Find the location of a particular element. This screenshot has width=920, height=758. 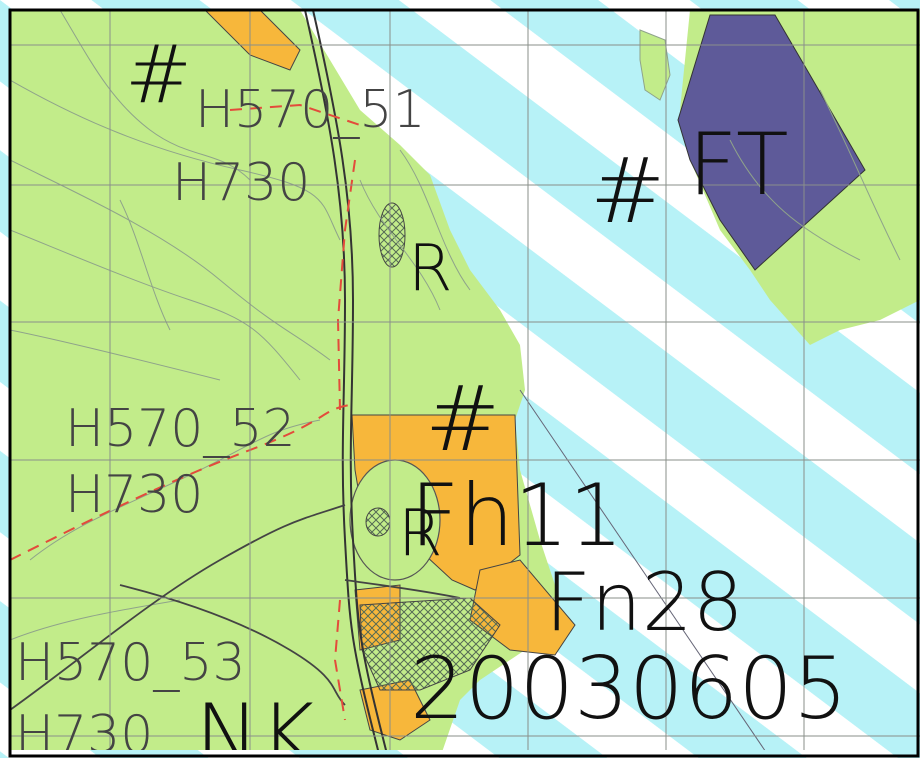

label-nk: NK is located at coordinates (255, 722).